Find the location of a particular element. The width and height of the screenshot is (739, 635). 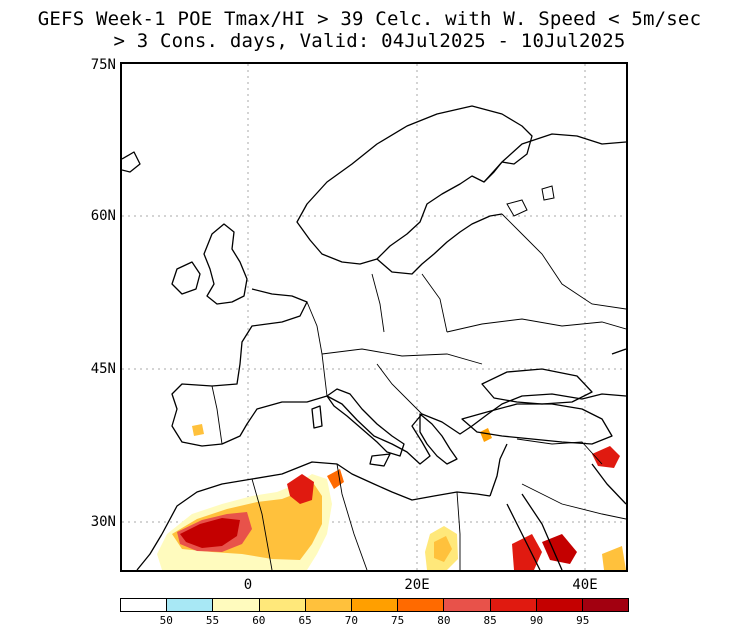

shade-gulf-spot is located at coordinates (614, 558).